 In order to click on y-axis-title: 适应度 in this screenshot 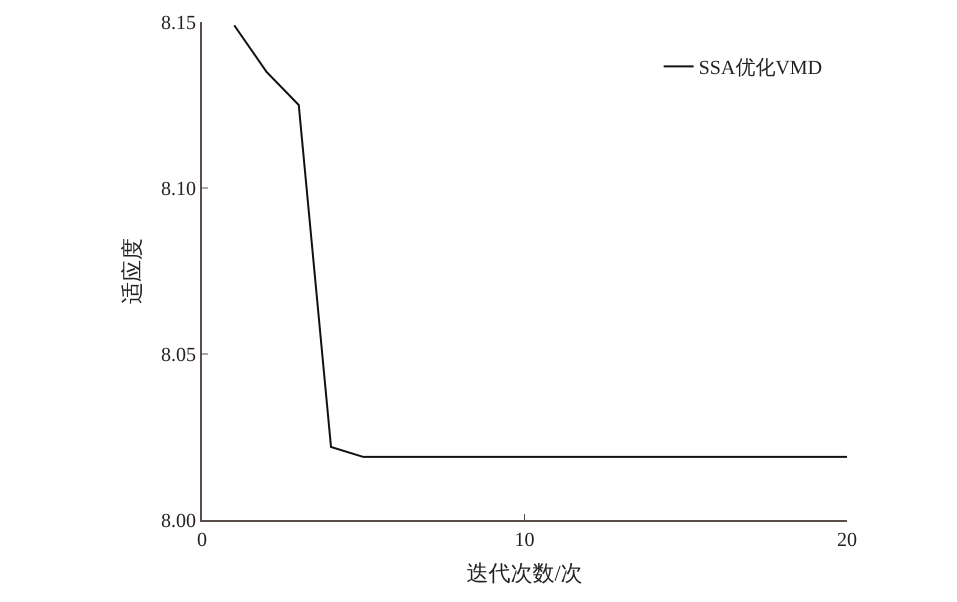, I will do `click(131, 271)`.